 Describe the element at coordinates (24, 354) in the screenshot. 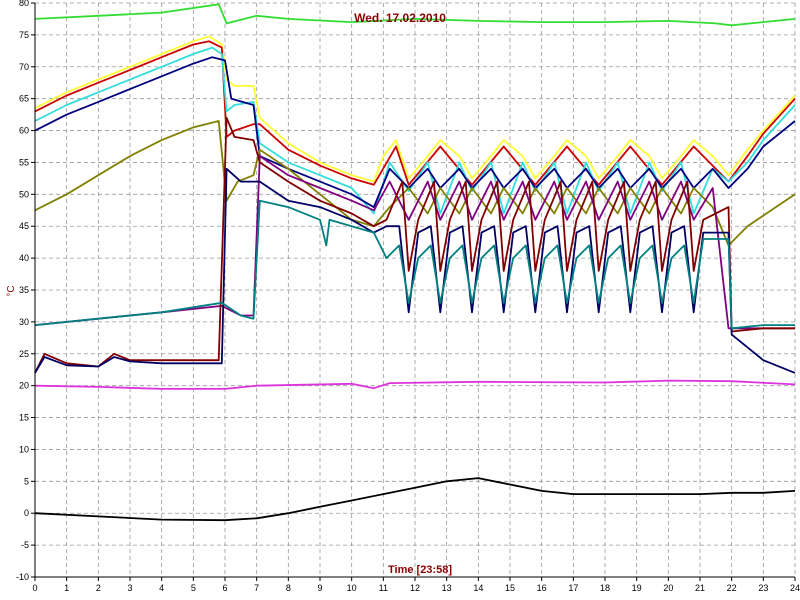

I see `y-tick-label: 25` at that location.